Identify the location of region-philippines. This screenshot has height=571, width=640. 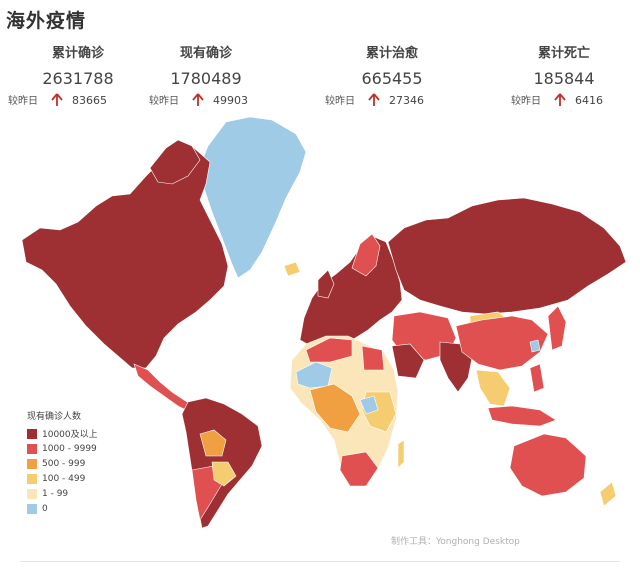
(537, 378).